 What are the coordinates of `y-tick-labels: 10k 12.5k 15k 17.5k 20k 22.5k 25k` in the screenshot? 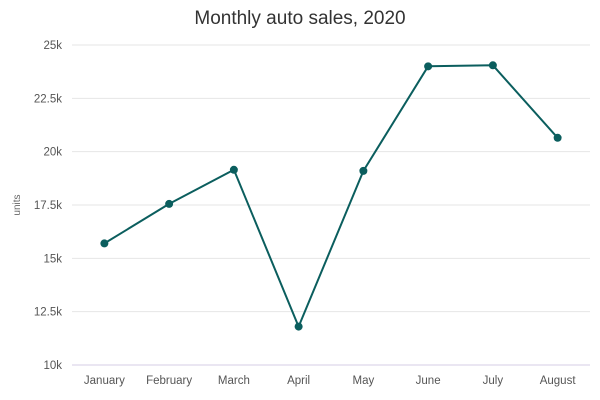 It's located at (48, 206).